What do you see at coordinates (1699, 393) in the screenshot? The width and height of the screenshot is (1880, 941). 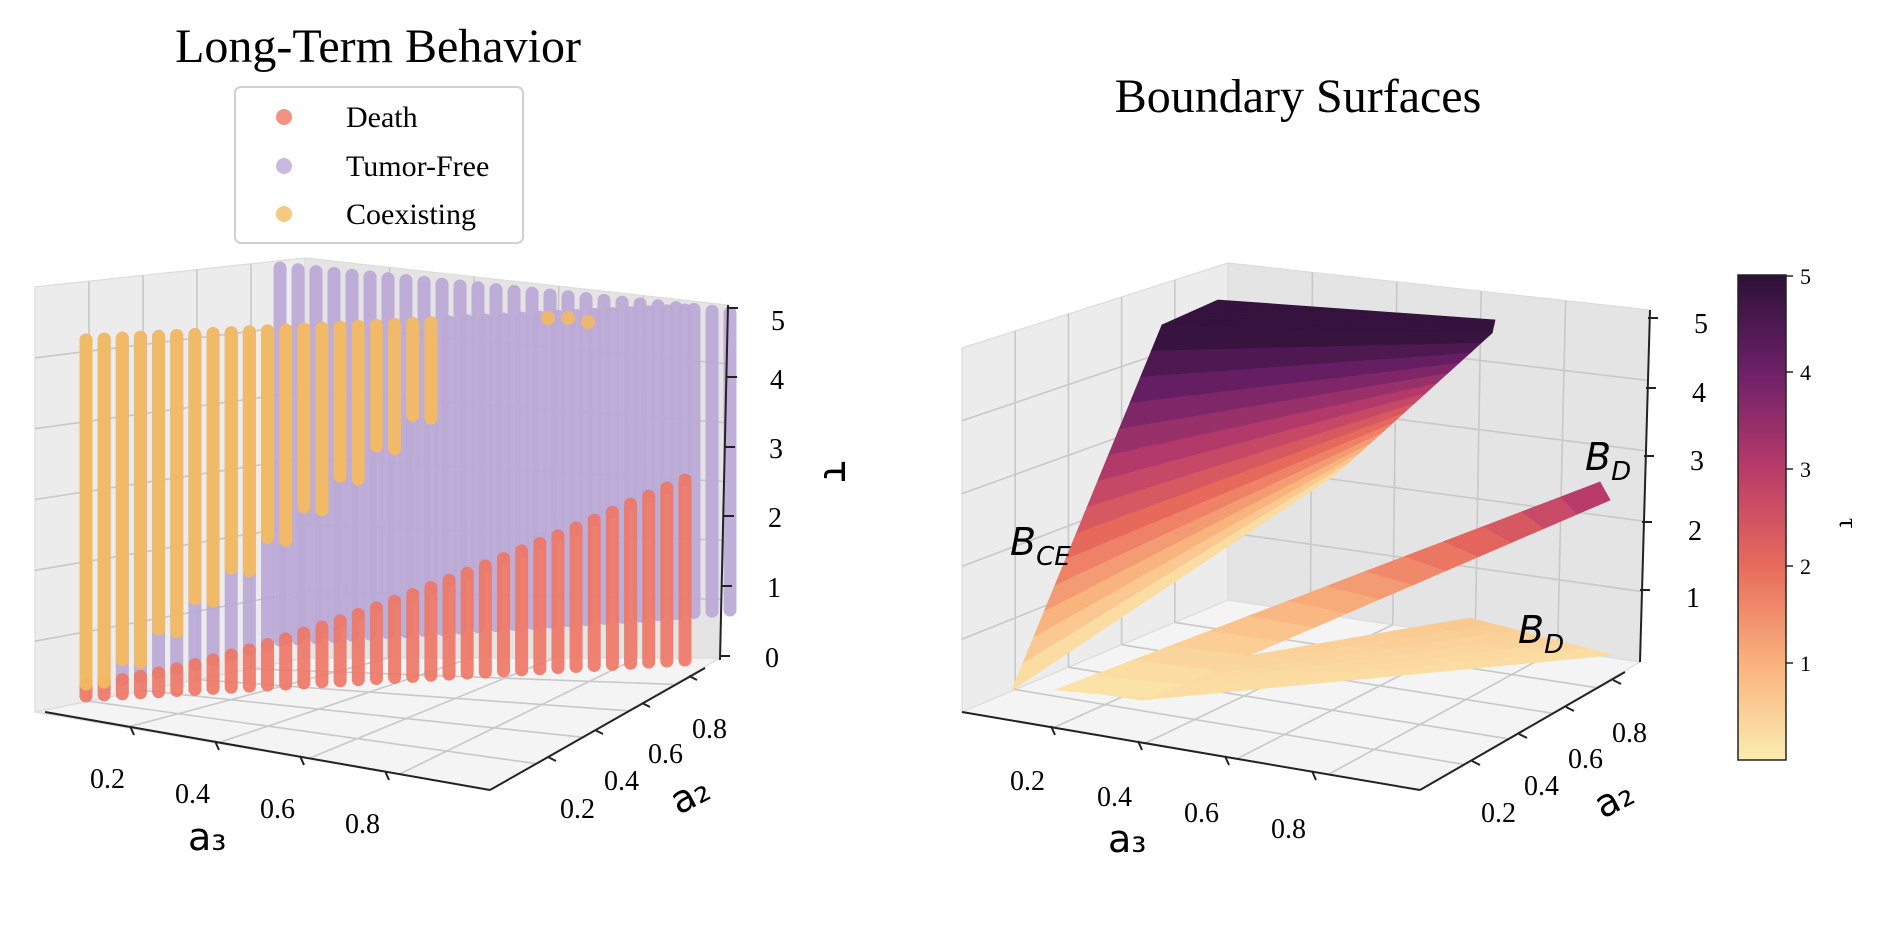 I see `right-z-tick-label: 4` at bounding box center [1699, 393].